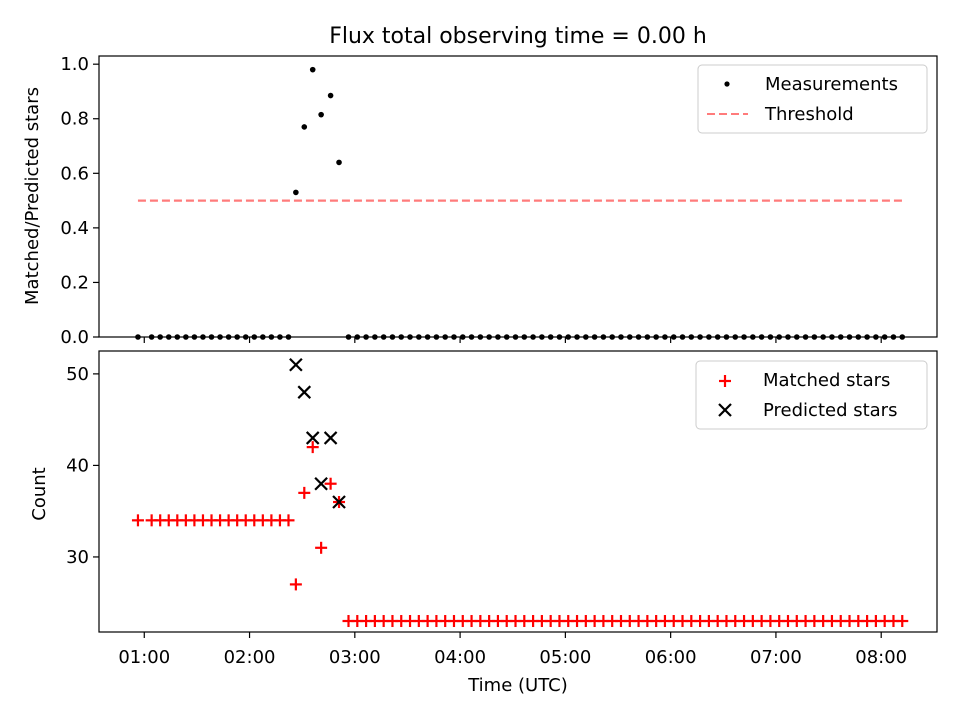  I want to click on ratio-panel-legend: Measurements Threshold, so click(812, 99).